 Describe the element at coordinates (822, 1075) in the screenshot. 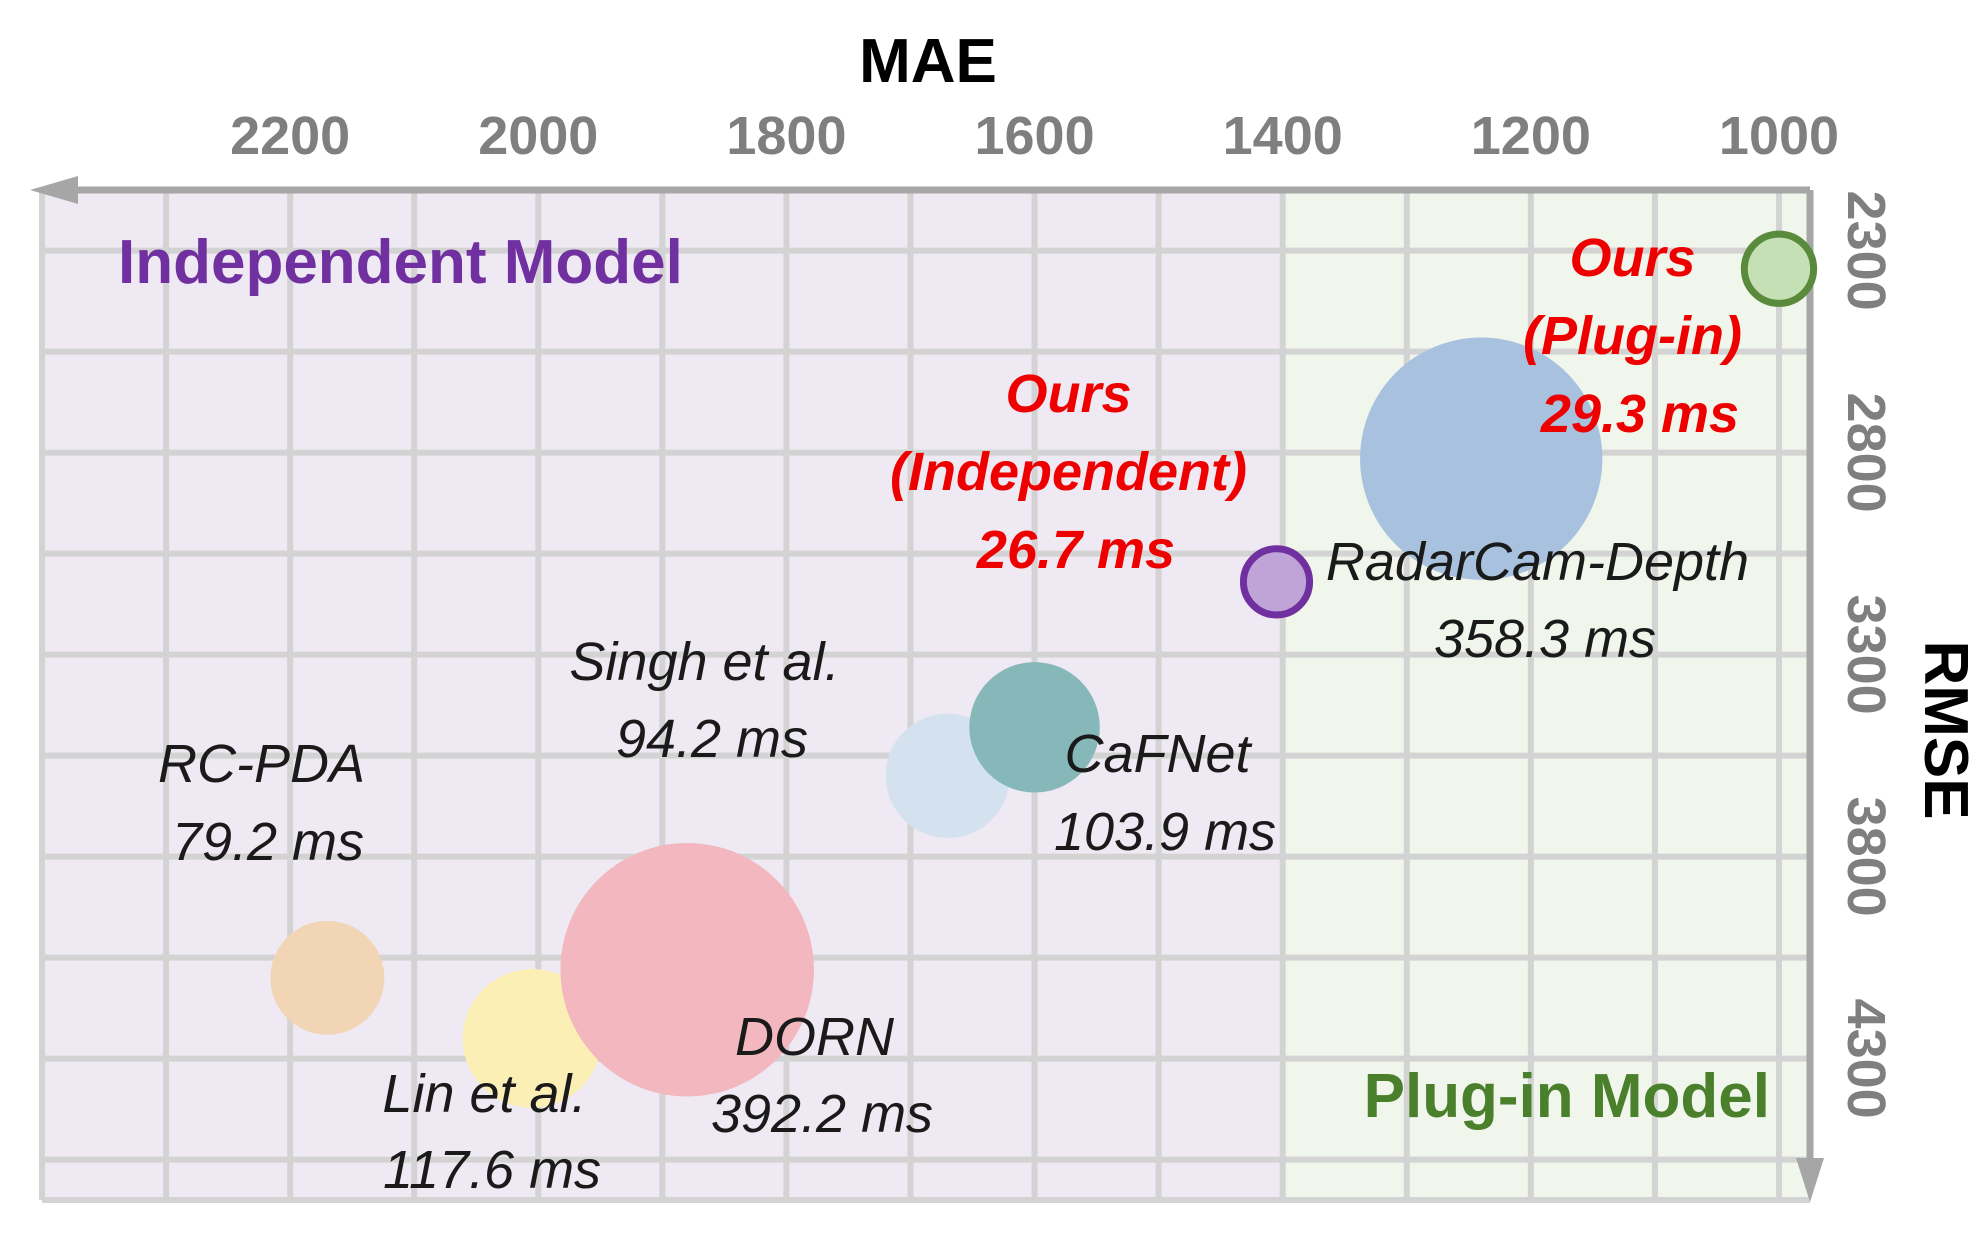

I see `label-dorn: DORN 392.2 ms` at that location.